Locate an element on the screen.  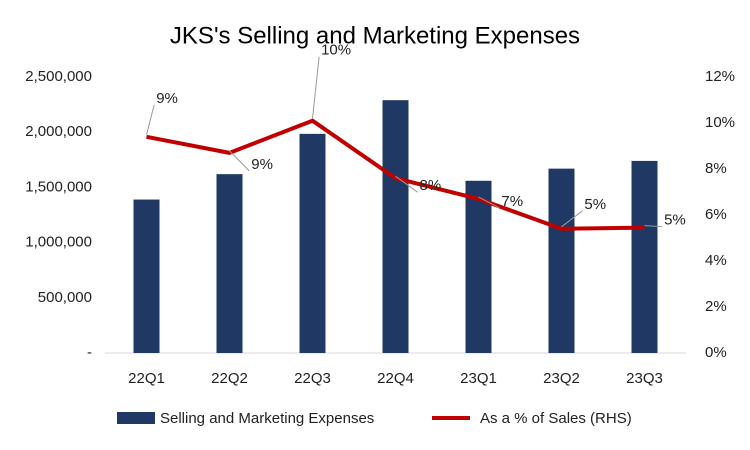
y2-tick-label: 8% is located at coordinates (716, 168).